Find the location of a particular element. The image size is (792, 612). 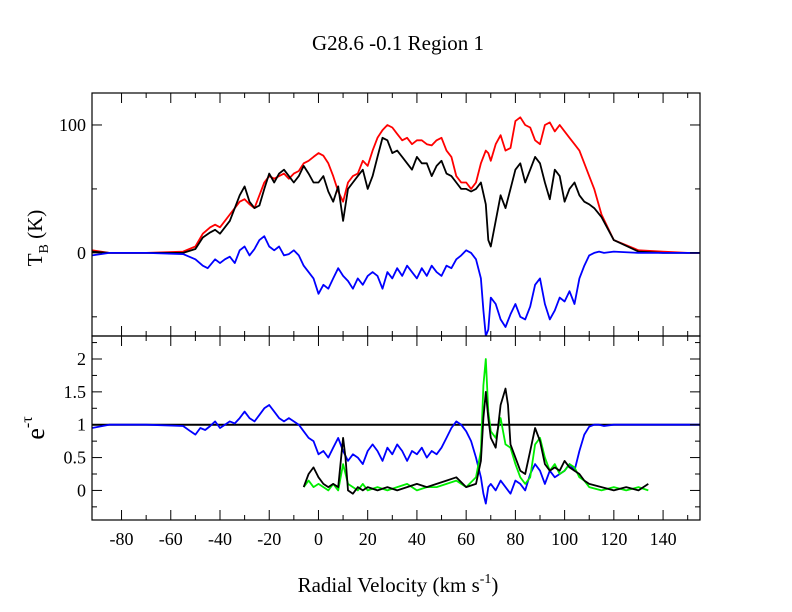

bottom-series-1-line is located at coordinates (396, 454).